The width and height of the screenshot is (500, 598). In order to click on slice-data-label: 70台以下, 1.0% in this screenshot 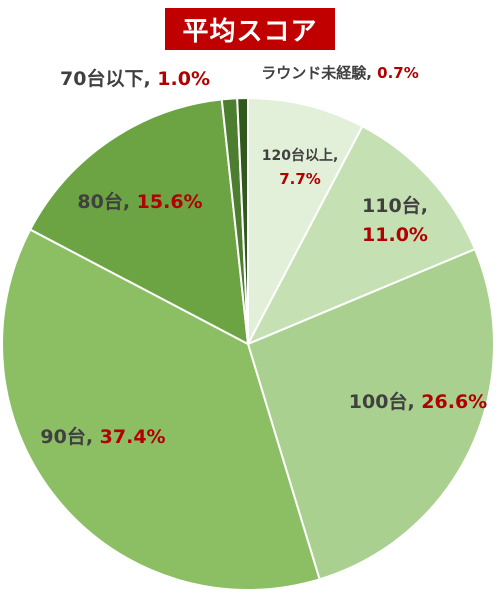, I will do `click(135, 78)`.